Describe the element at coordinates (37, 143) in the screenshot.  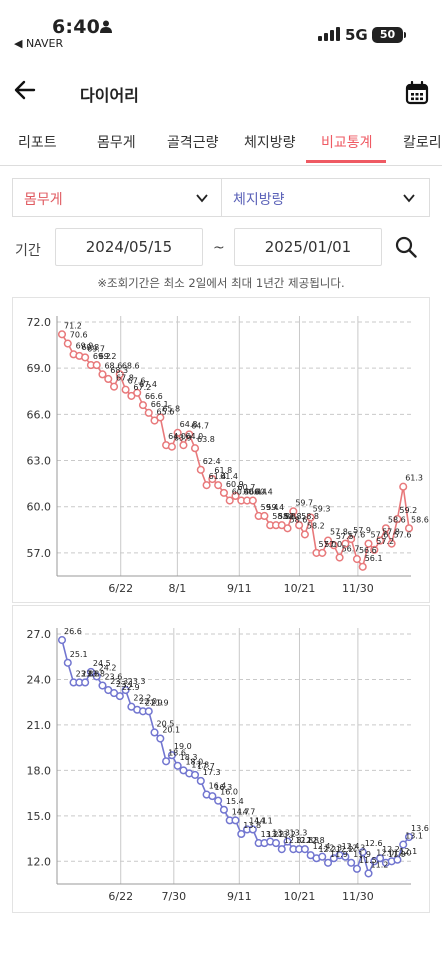
I see `tab-report: 리포트` at that location.